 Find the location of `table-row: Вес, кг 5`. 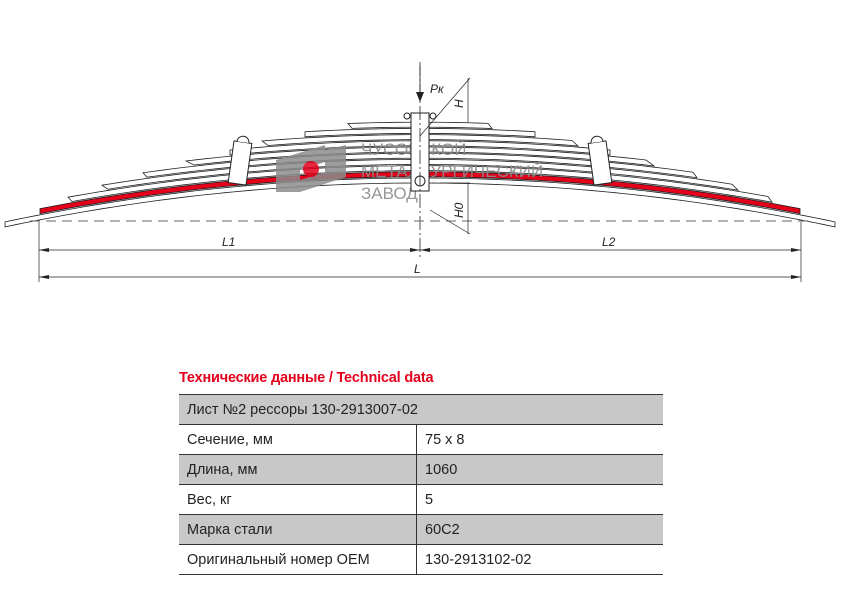

table-row: Вес, кг 5 is located at coordinates (421, 499).